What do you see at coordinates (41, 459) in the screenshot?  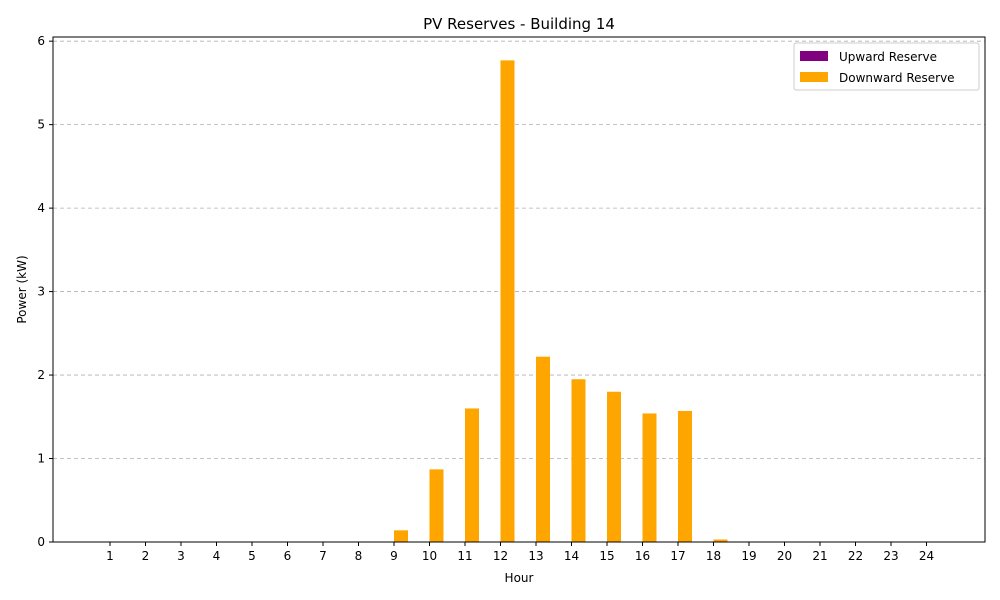 I see `y-tick-label: 1` at bounding box center [41, 459].